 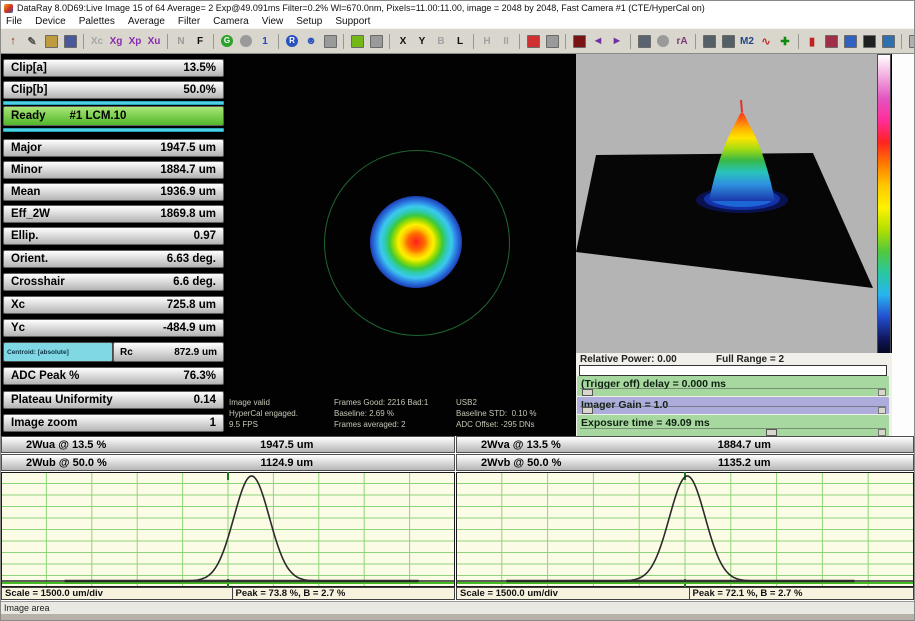 I want to click on palette-off-icon, so click(x=376, y=41).